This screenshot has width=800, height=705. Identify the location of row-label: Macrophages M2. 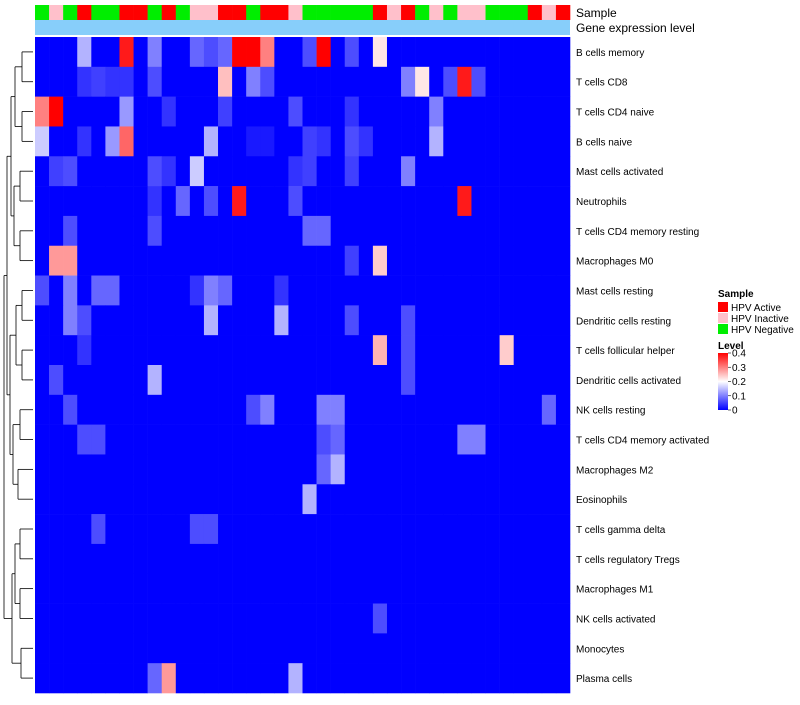
(615, 470).